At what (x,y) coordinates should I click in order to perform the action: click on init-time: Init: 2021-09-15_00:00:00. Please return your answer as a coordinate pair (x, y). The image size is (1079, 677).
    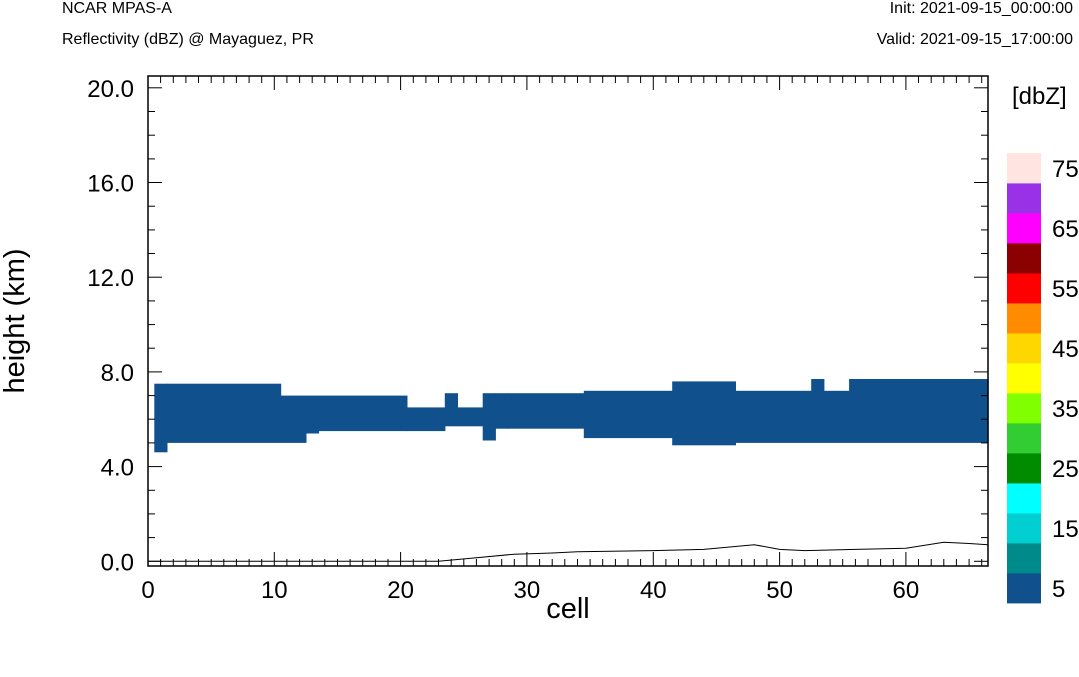
    Looking at the image, I should click on (981, 8).